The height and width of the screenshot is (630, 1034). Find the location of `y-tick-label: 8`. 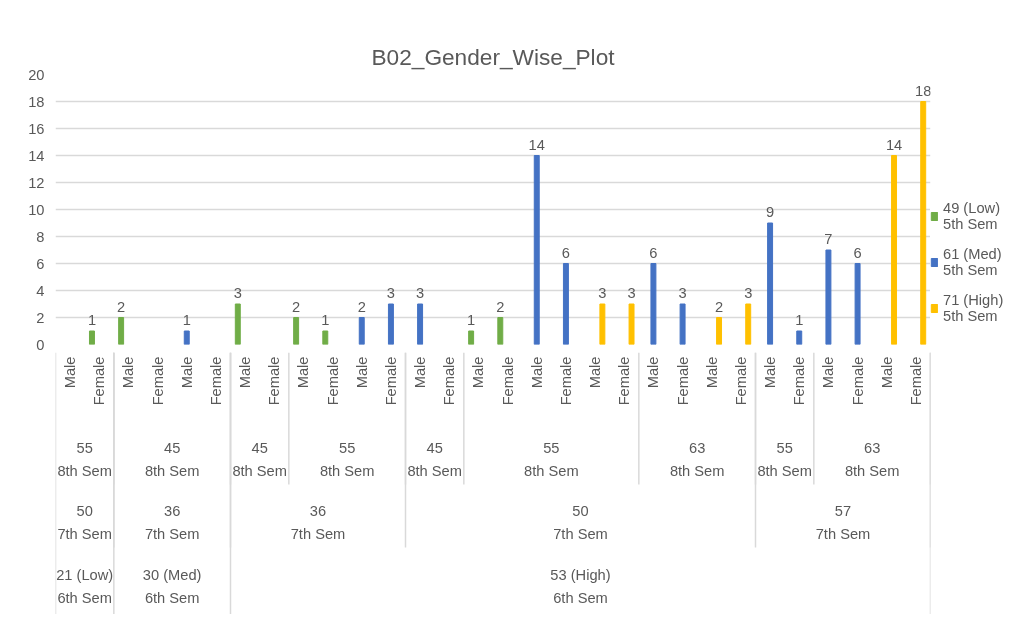

y-tick-label: 8 is located at coordinates (40, 236).